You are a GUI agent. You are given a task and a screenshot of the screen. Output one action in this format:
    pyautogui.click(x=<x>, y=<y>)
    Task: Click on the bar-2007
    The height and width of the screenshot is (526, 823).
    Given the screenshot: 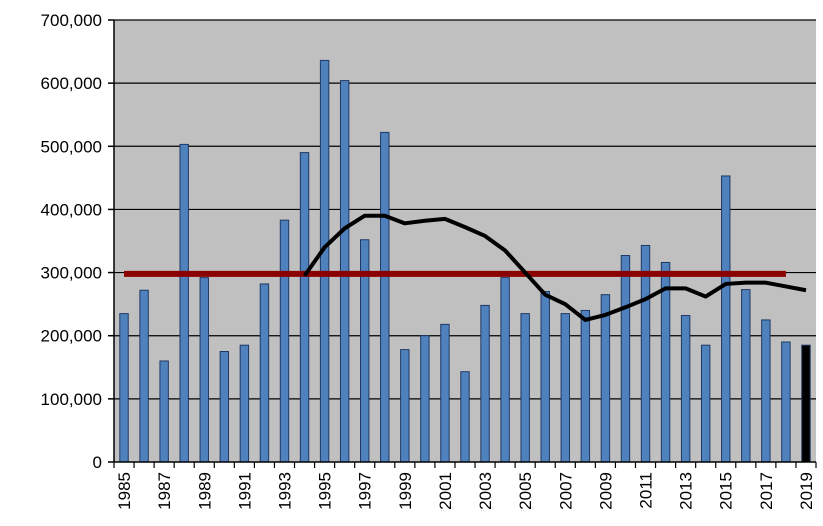 What is the action you would take?
    pyautogui.click(x=565, y=388)
    